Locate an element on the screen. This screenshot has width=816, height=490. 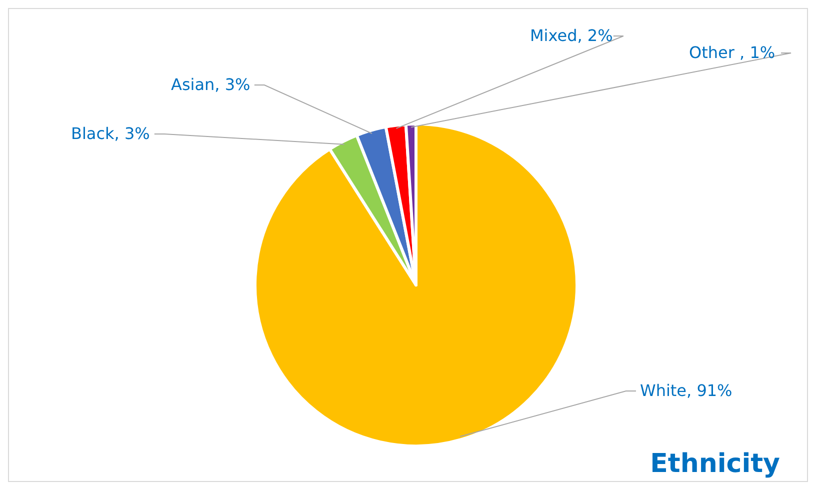
slice-label: Asian, 3% is located at coordinates (210, 84).